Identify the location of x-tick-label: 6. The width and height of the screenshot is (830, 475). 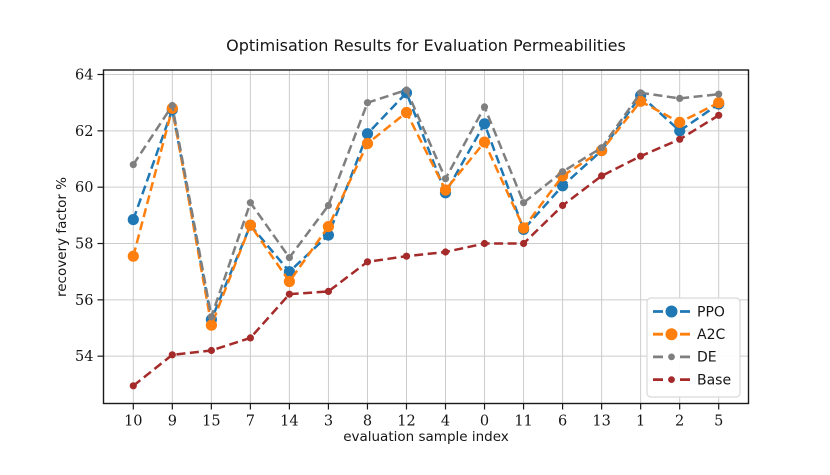
(562, 422).